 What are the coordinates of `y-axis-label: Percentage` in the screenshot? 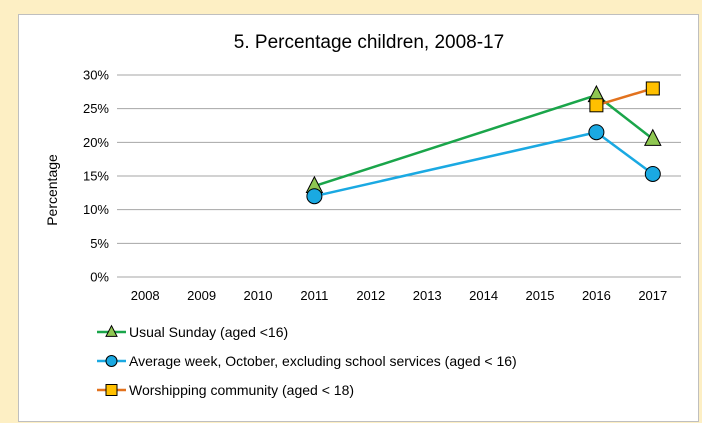 It's located at (52, 190).